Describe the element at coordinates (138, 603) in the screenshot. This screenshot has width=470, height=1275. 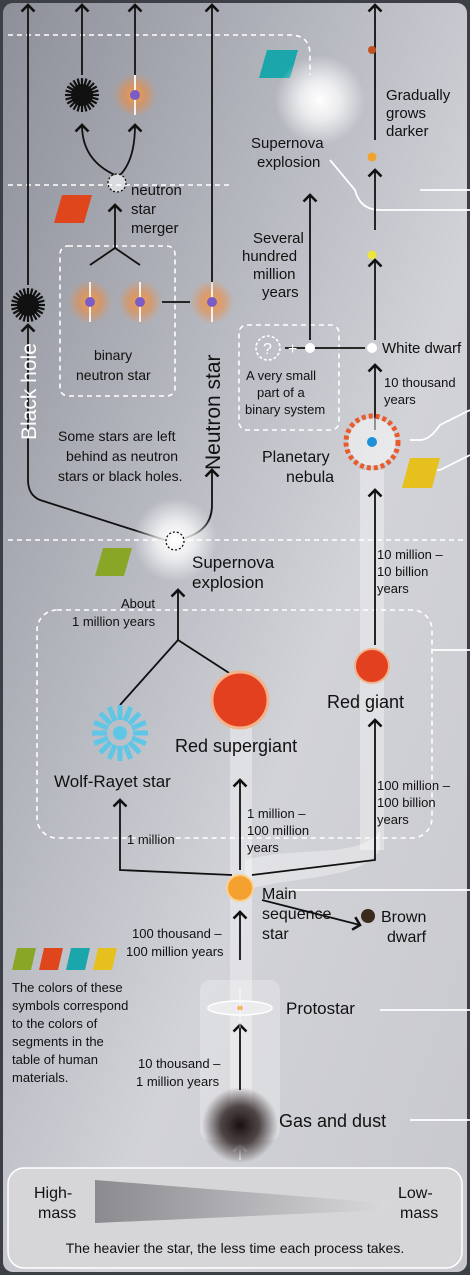
I see `about-million-label-1: About` at that location.